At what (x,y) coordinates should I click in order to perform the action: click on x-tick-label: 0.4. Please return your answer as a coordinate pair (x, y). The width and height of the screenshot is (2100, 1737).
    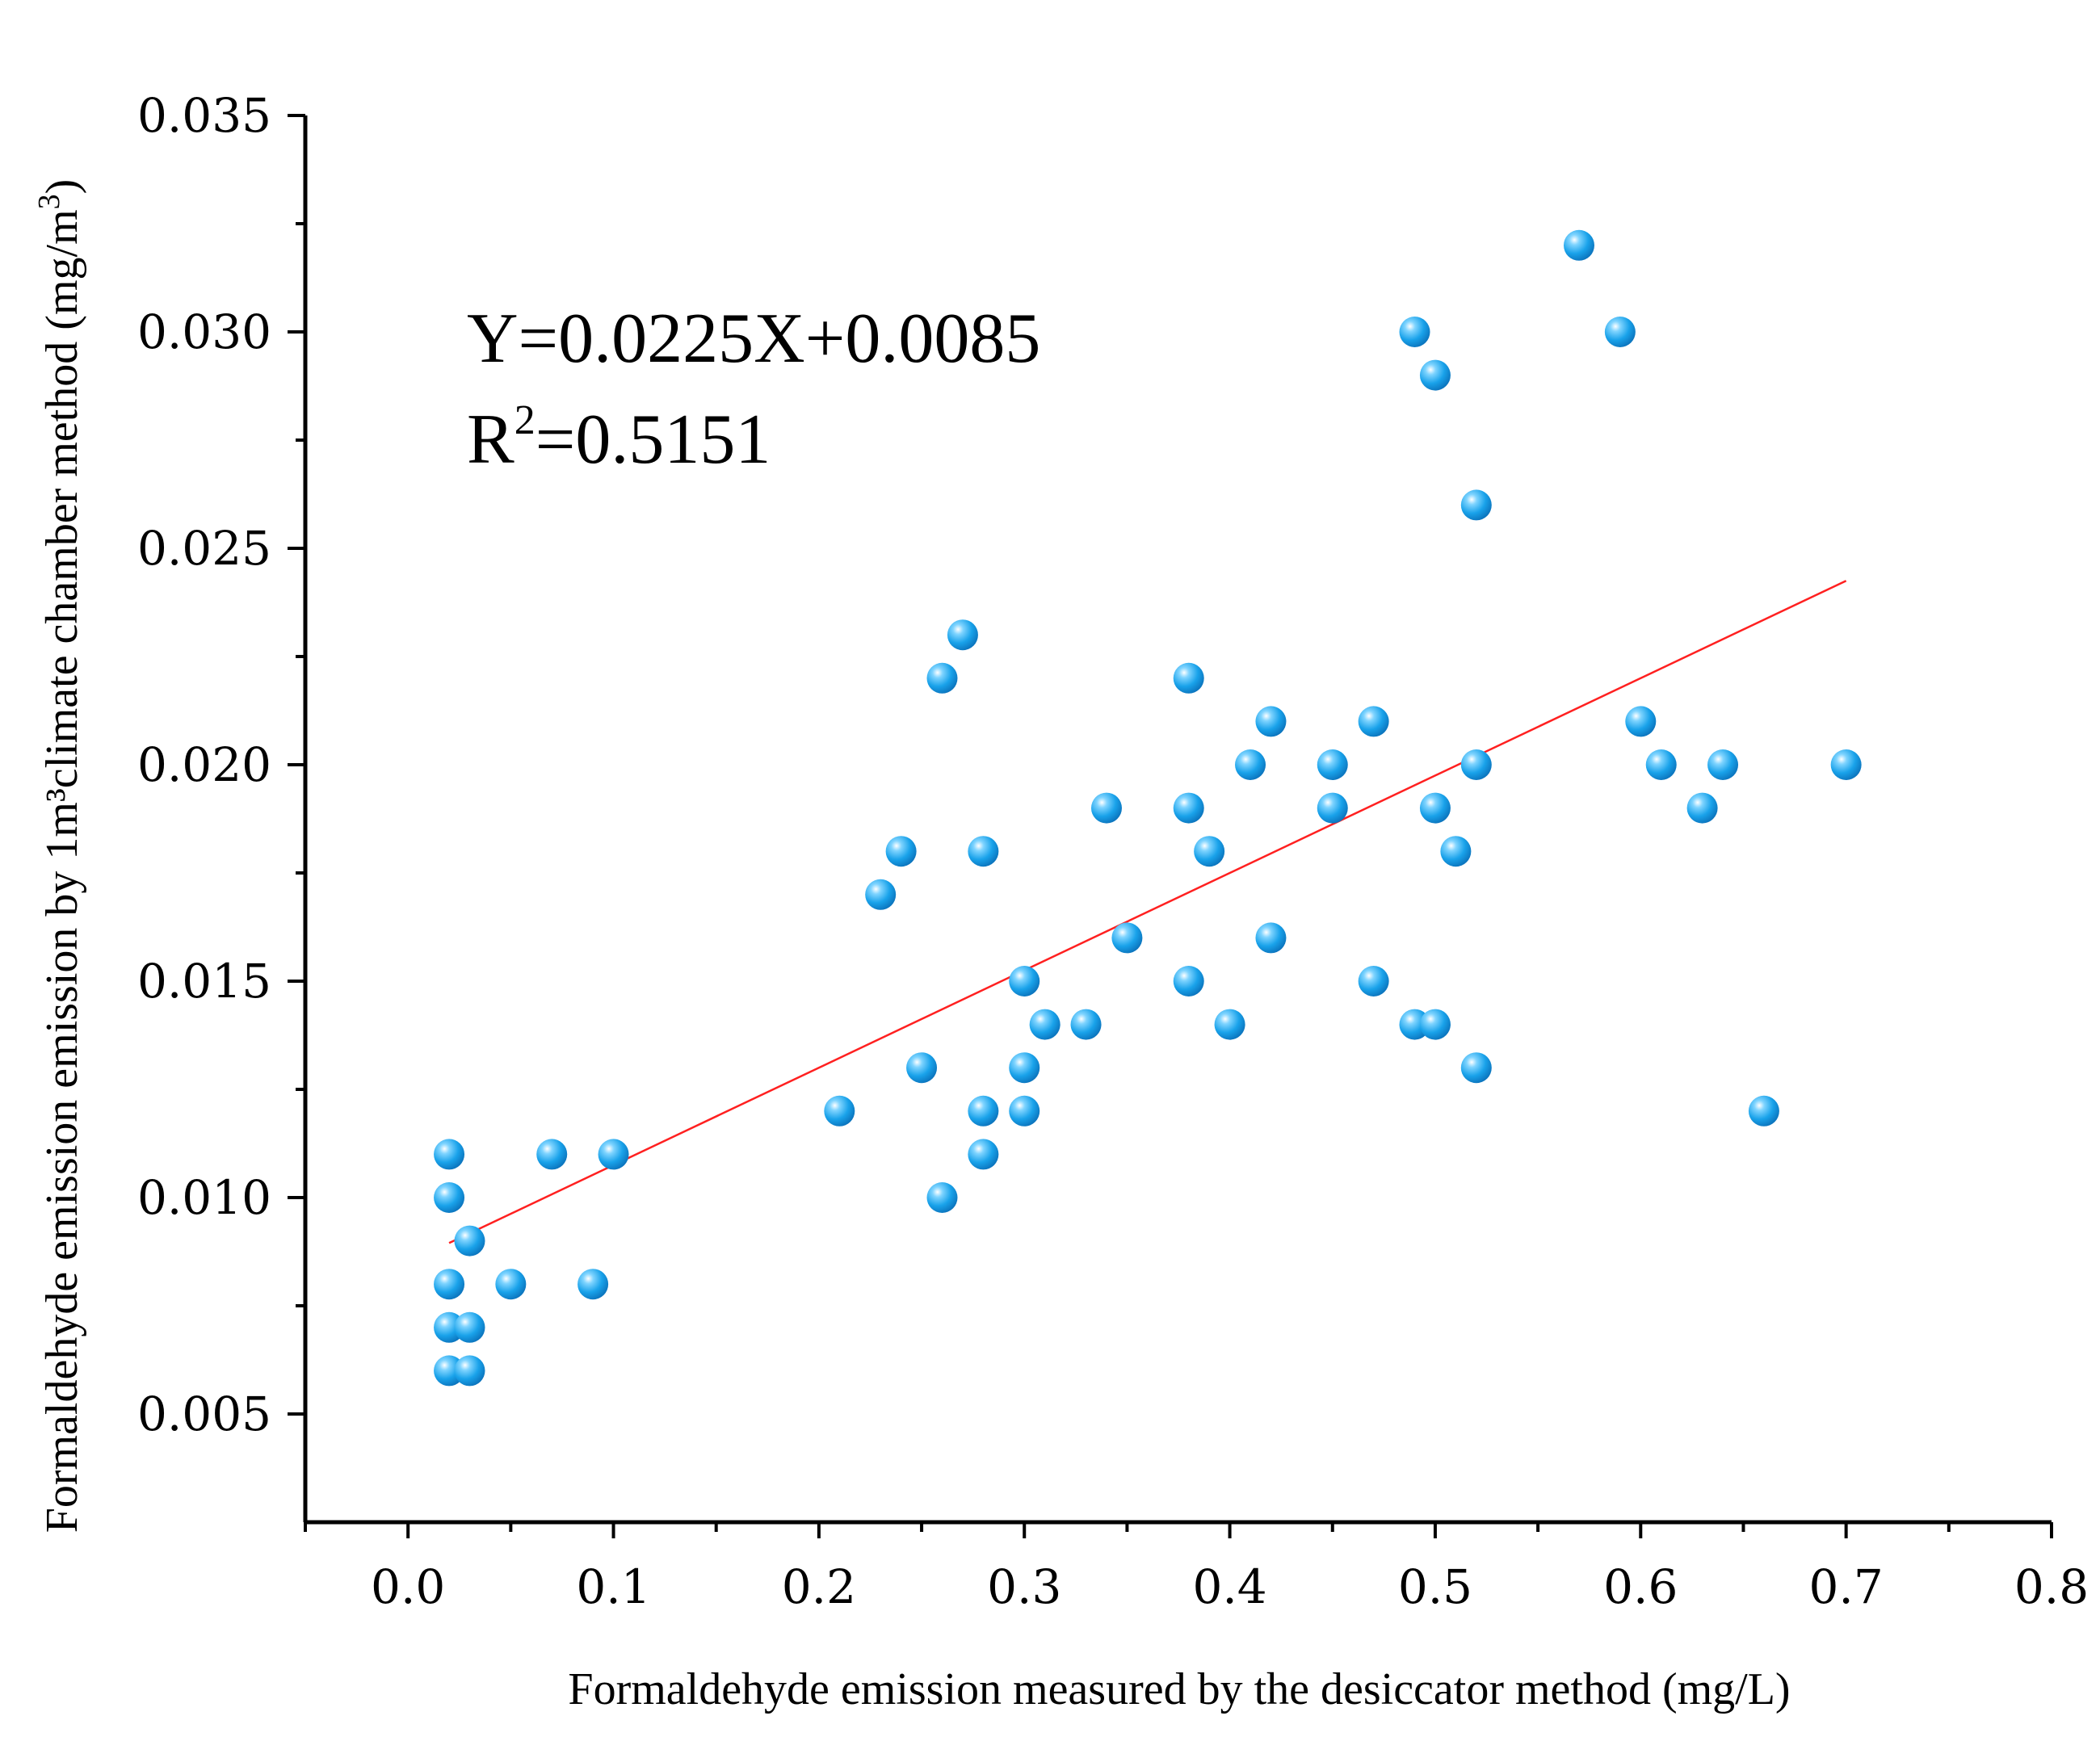
    Looking at the image, I should click on (1229, 1586).